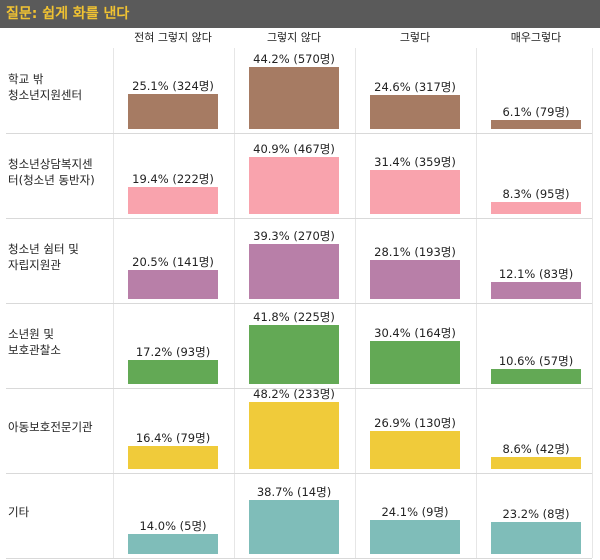  What do you see at coordinates (294, 394) in the screenshot?
I see `data-label: 48.2% (233명)` at bounding box center [294, 394].